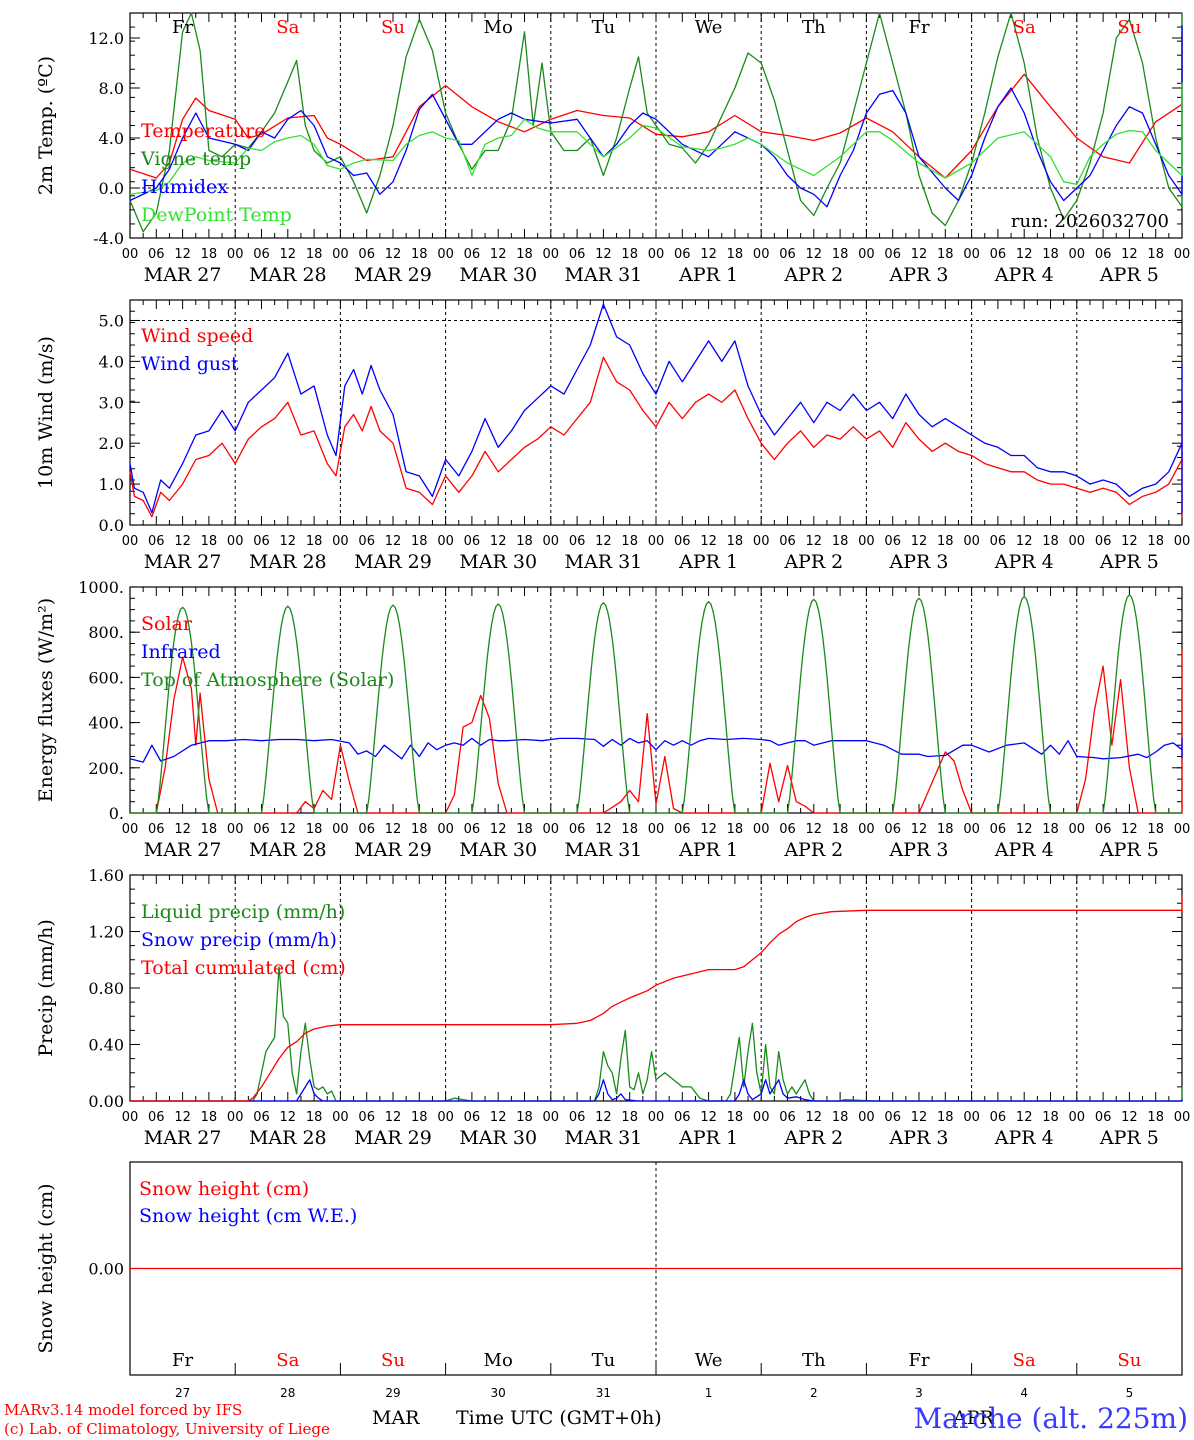 The image size is (1194, 1440). I want to click on y-tick-label: 1.20, so click(106, 932).